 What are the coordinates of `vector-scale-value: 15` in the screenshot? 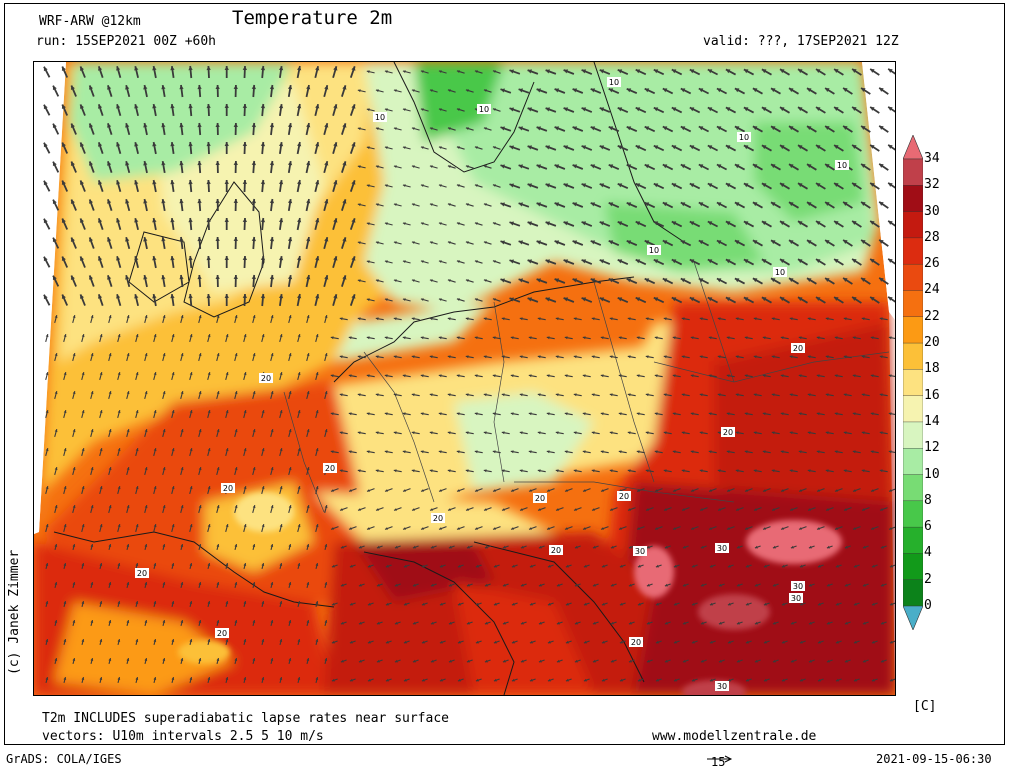 It's located at (718, 762).